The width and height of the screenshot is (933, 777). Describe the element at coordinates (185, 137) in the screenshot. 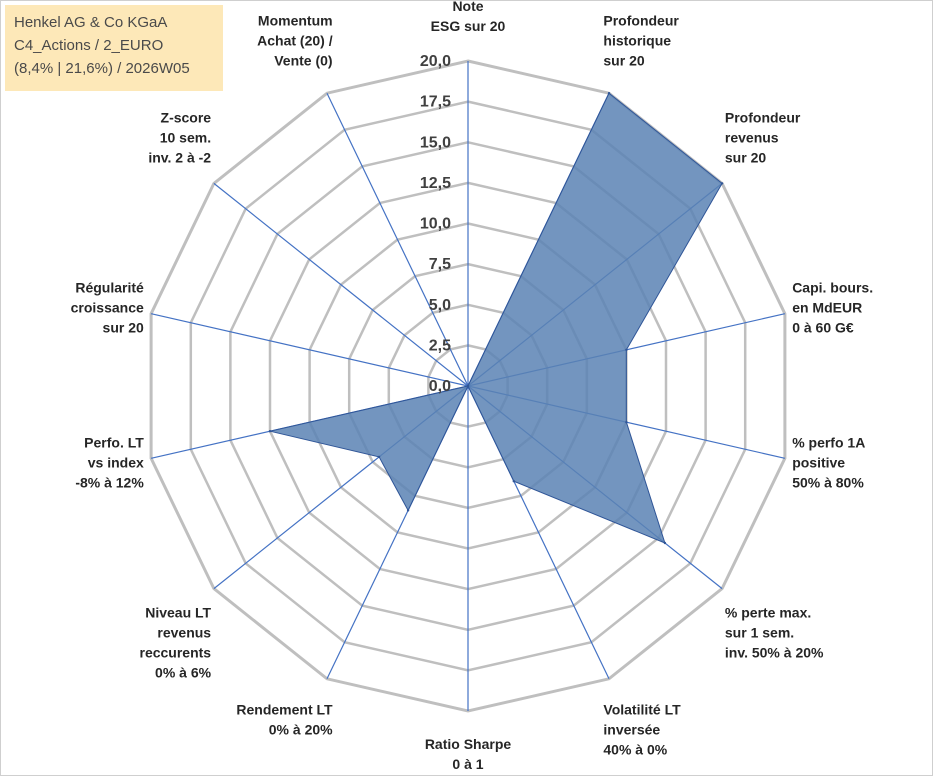

I see `axis-label-line: 10 sem.` at that location.